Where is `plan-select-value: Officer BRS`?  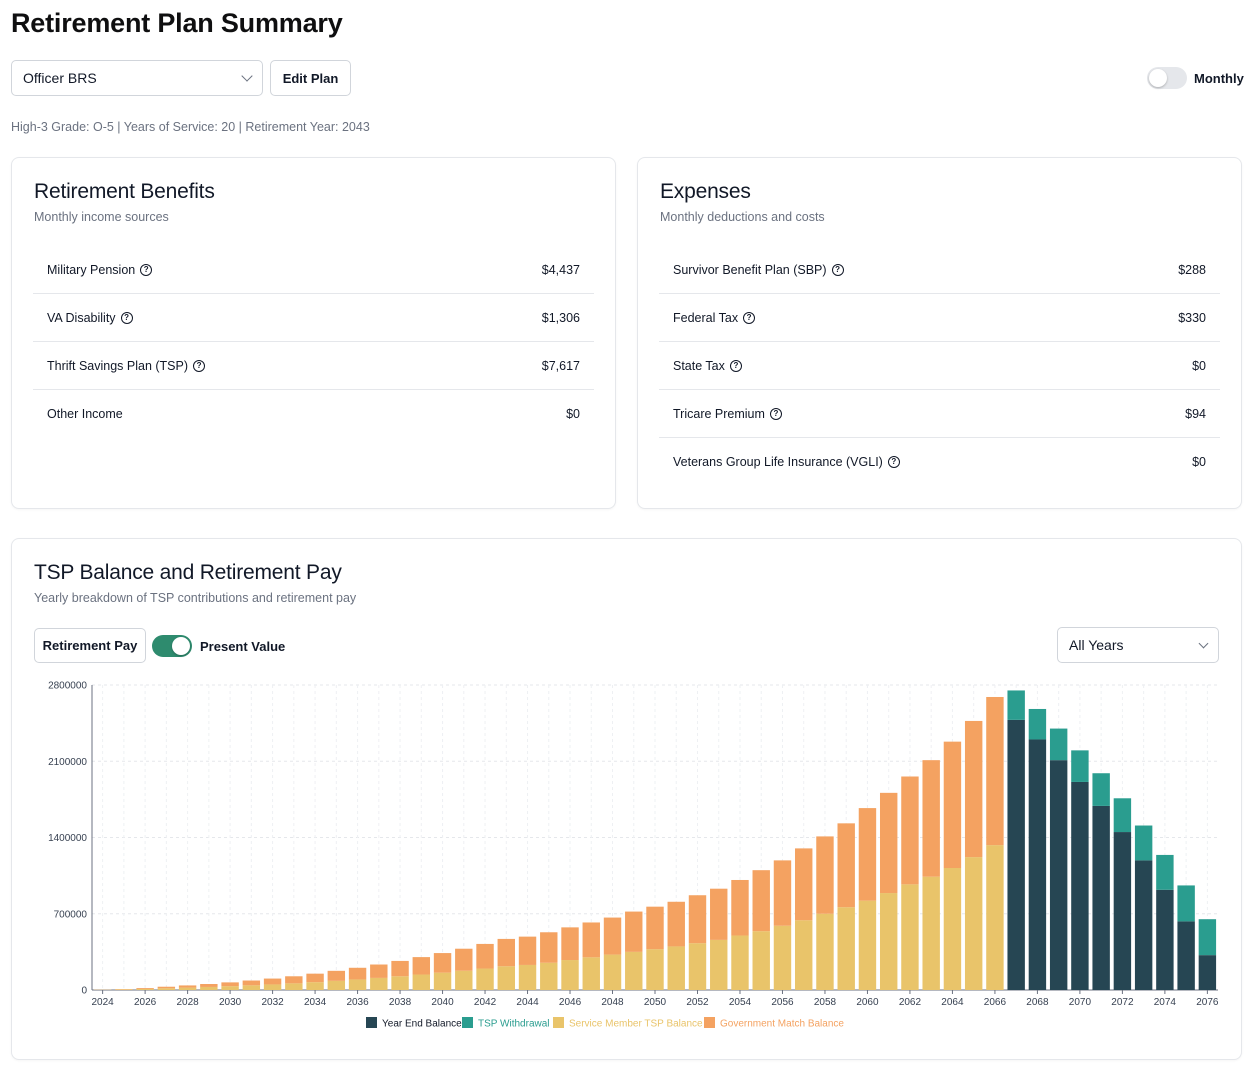 plan-select-value: Officer BRS is located at coordinates (60, 78).